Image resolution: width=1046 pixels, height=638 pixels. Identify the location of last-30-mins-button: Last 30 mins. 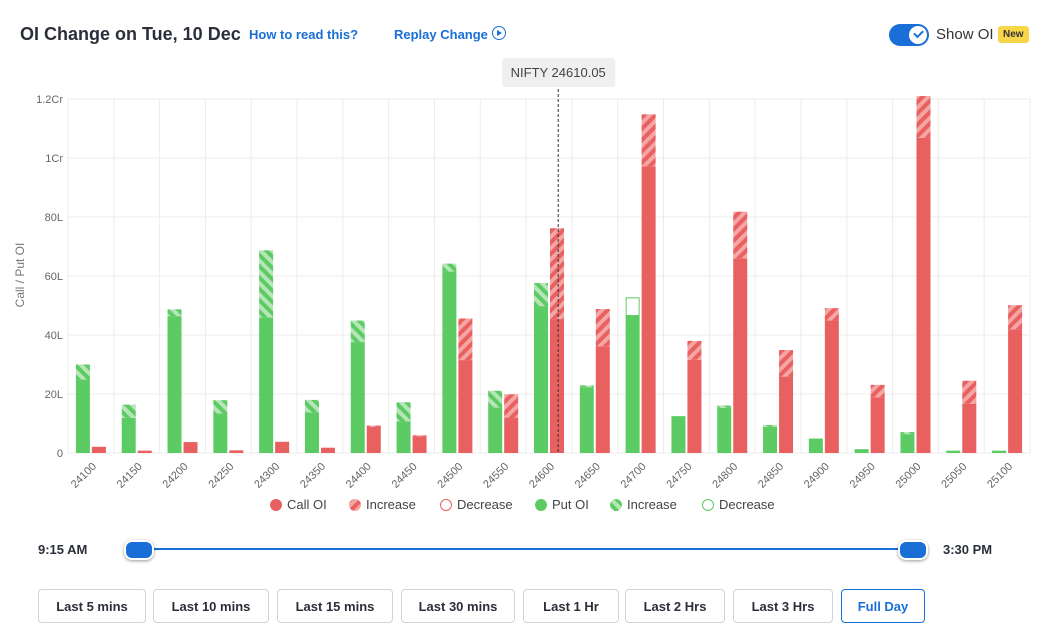
(458, 606).